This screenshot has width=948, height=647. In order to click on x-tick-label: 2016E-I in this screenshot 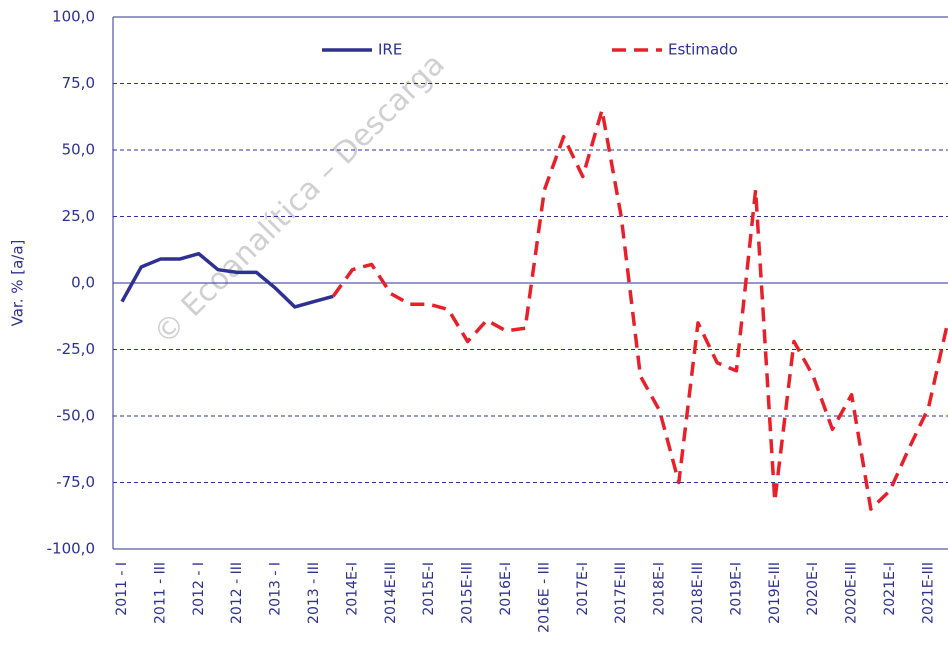, I will do `click(506, 589)`.